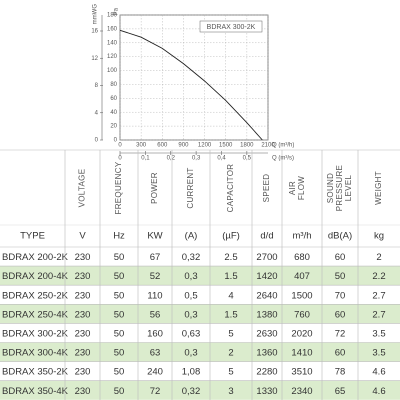  Describe the element at coordinates (301, 333) in the screenshot. I see `cell: 2020` at that location.